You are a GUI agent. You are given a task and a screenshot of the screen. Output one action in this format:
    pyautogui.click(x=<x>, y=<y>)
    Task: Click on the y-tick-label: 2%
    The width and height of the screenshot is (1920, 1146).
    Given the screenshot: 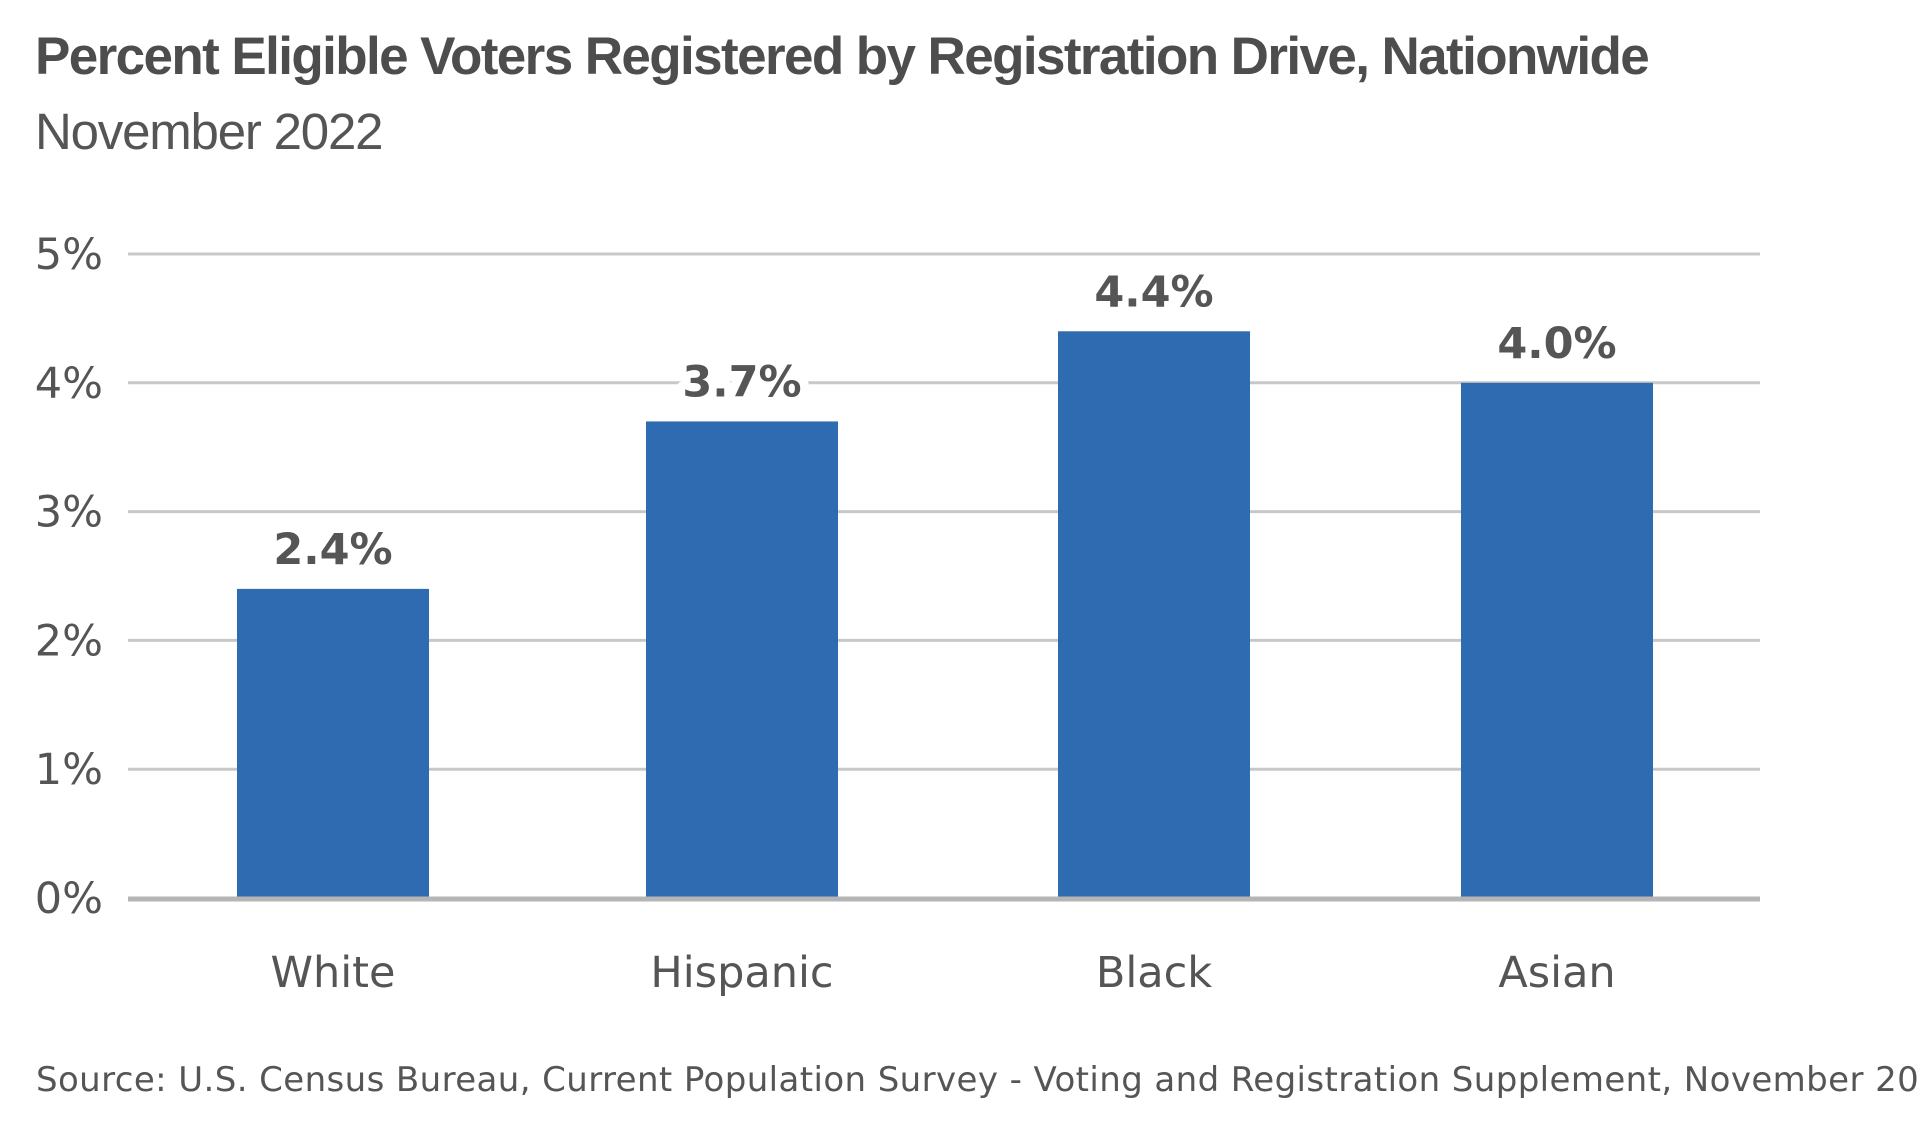 What is the action you would take?
    pyautogui.click(x=69, y=641)
    